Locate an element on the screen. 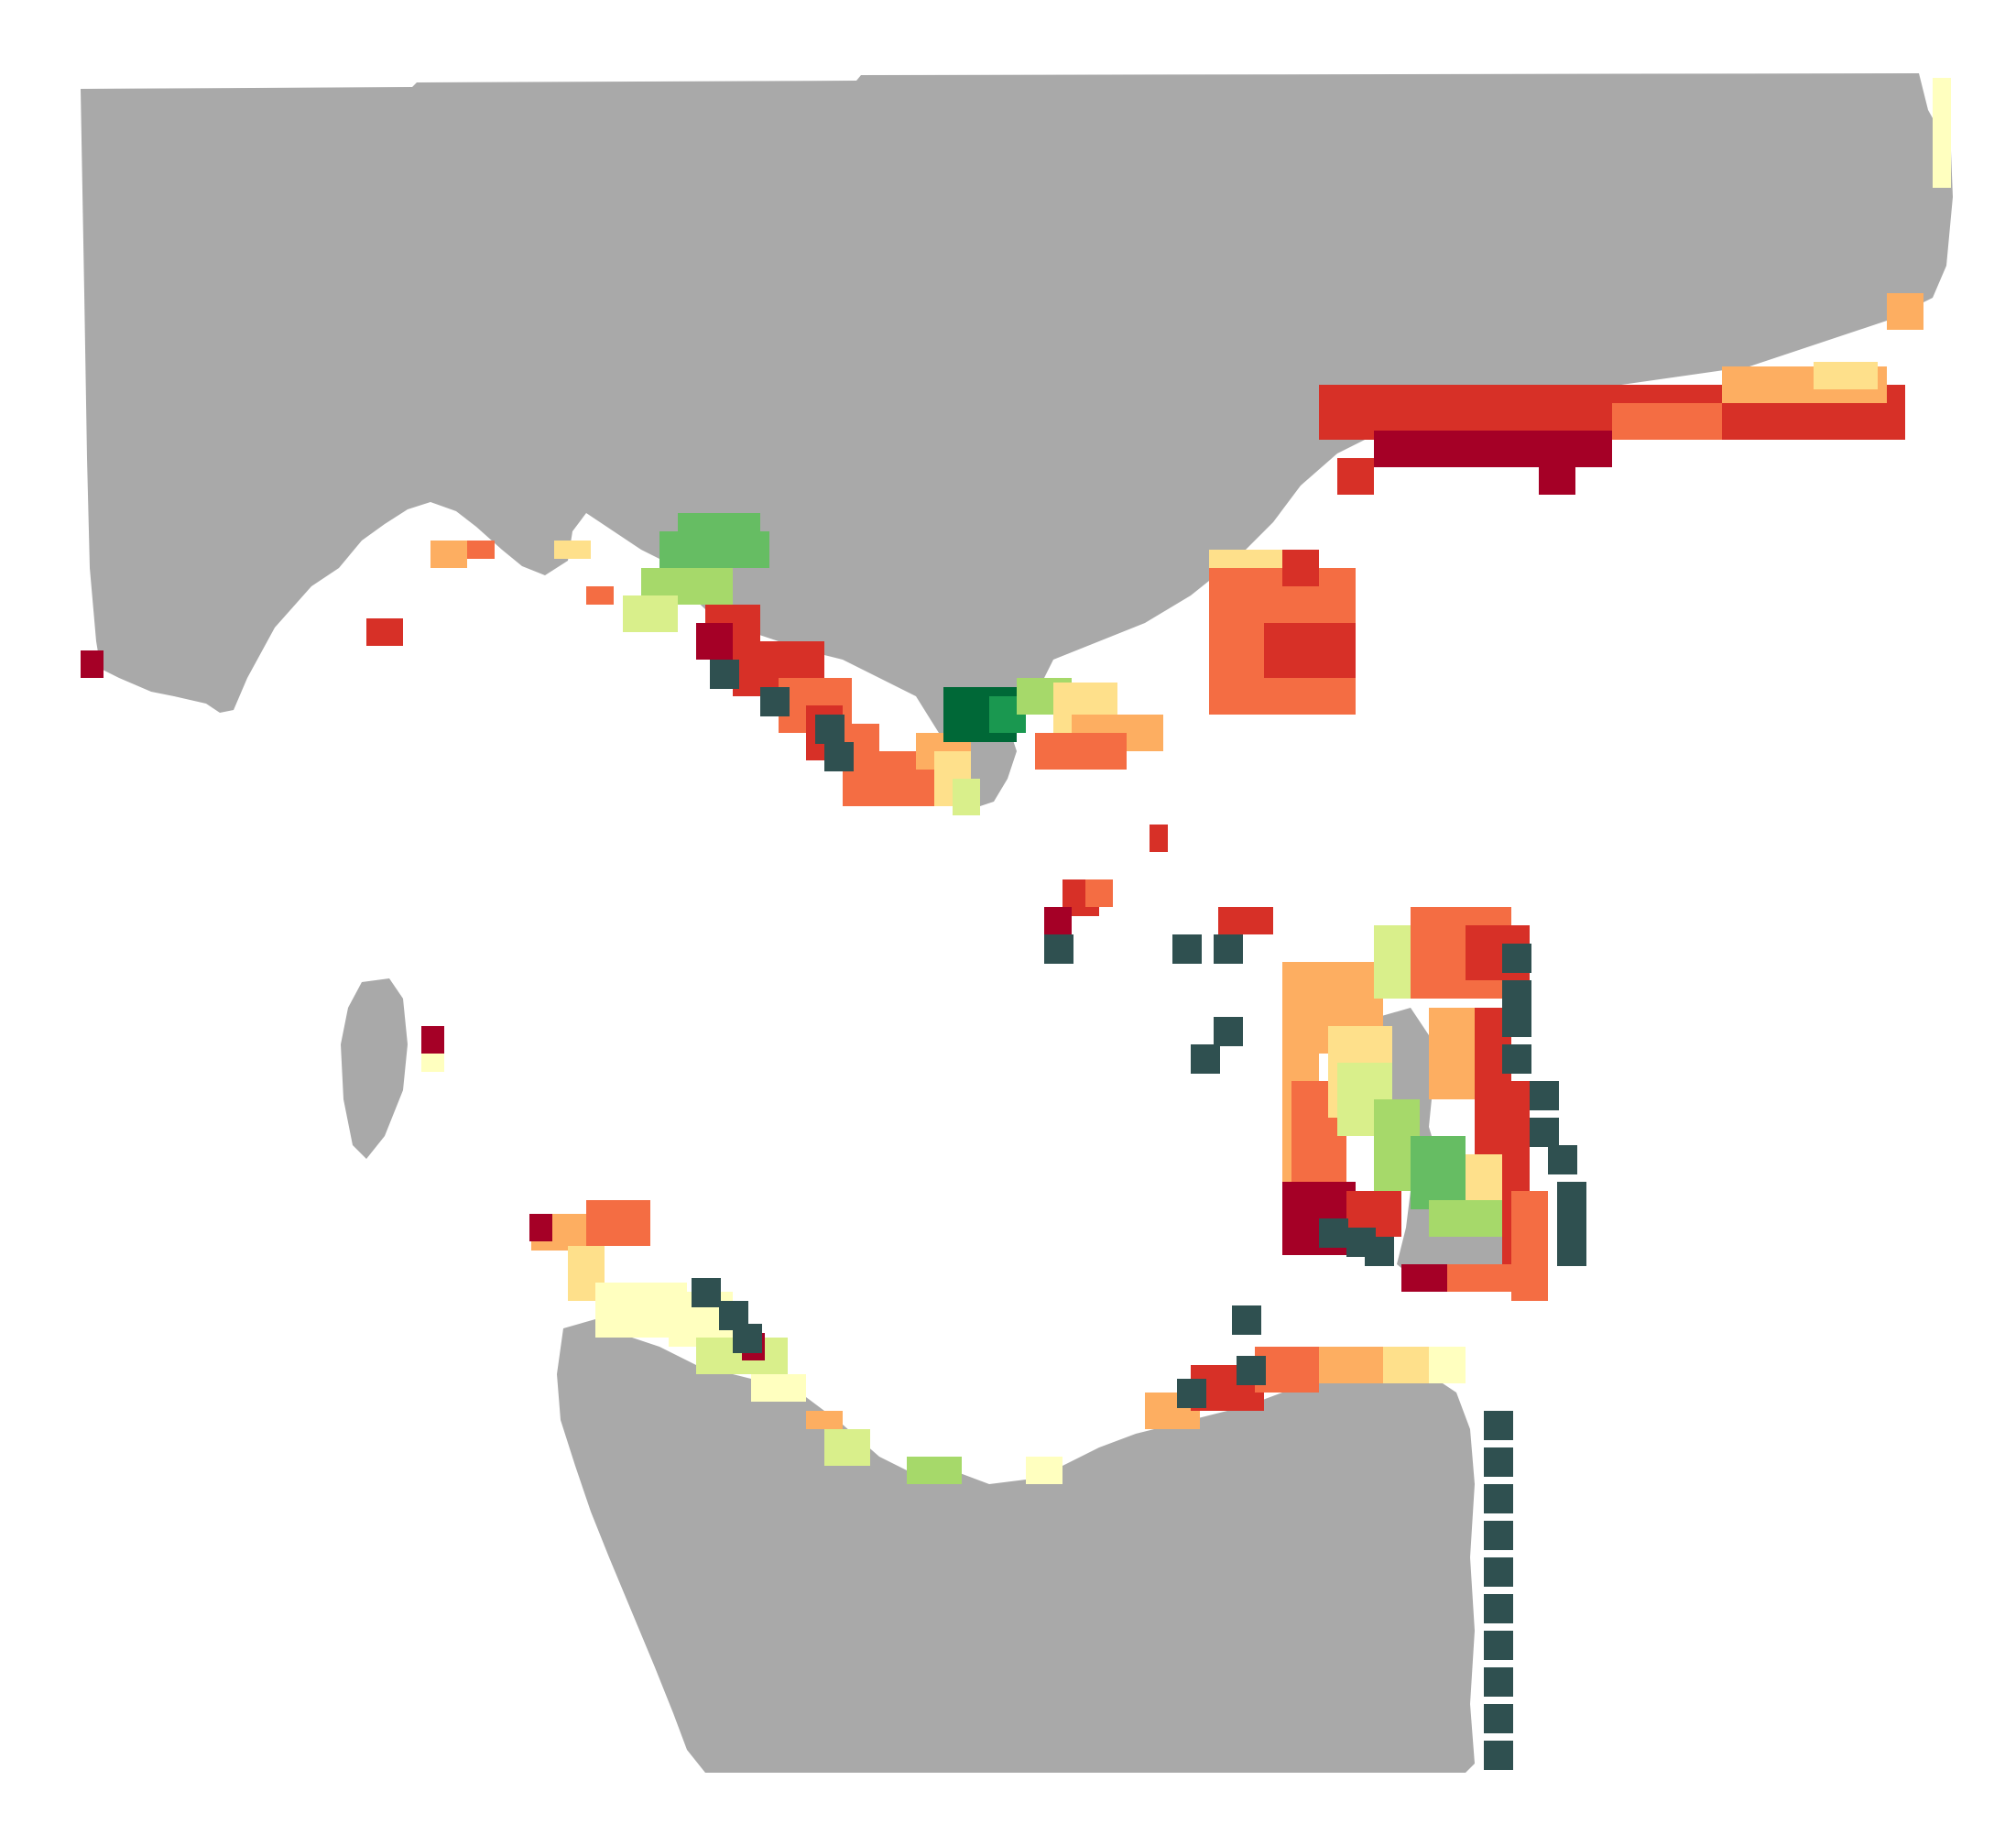 The height and width of the screenshot is (1835, 2016). land-south-island is located at coordinates (1016, 1546).